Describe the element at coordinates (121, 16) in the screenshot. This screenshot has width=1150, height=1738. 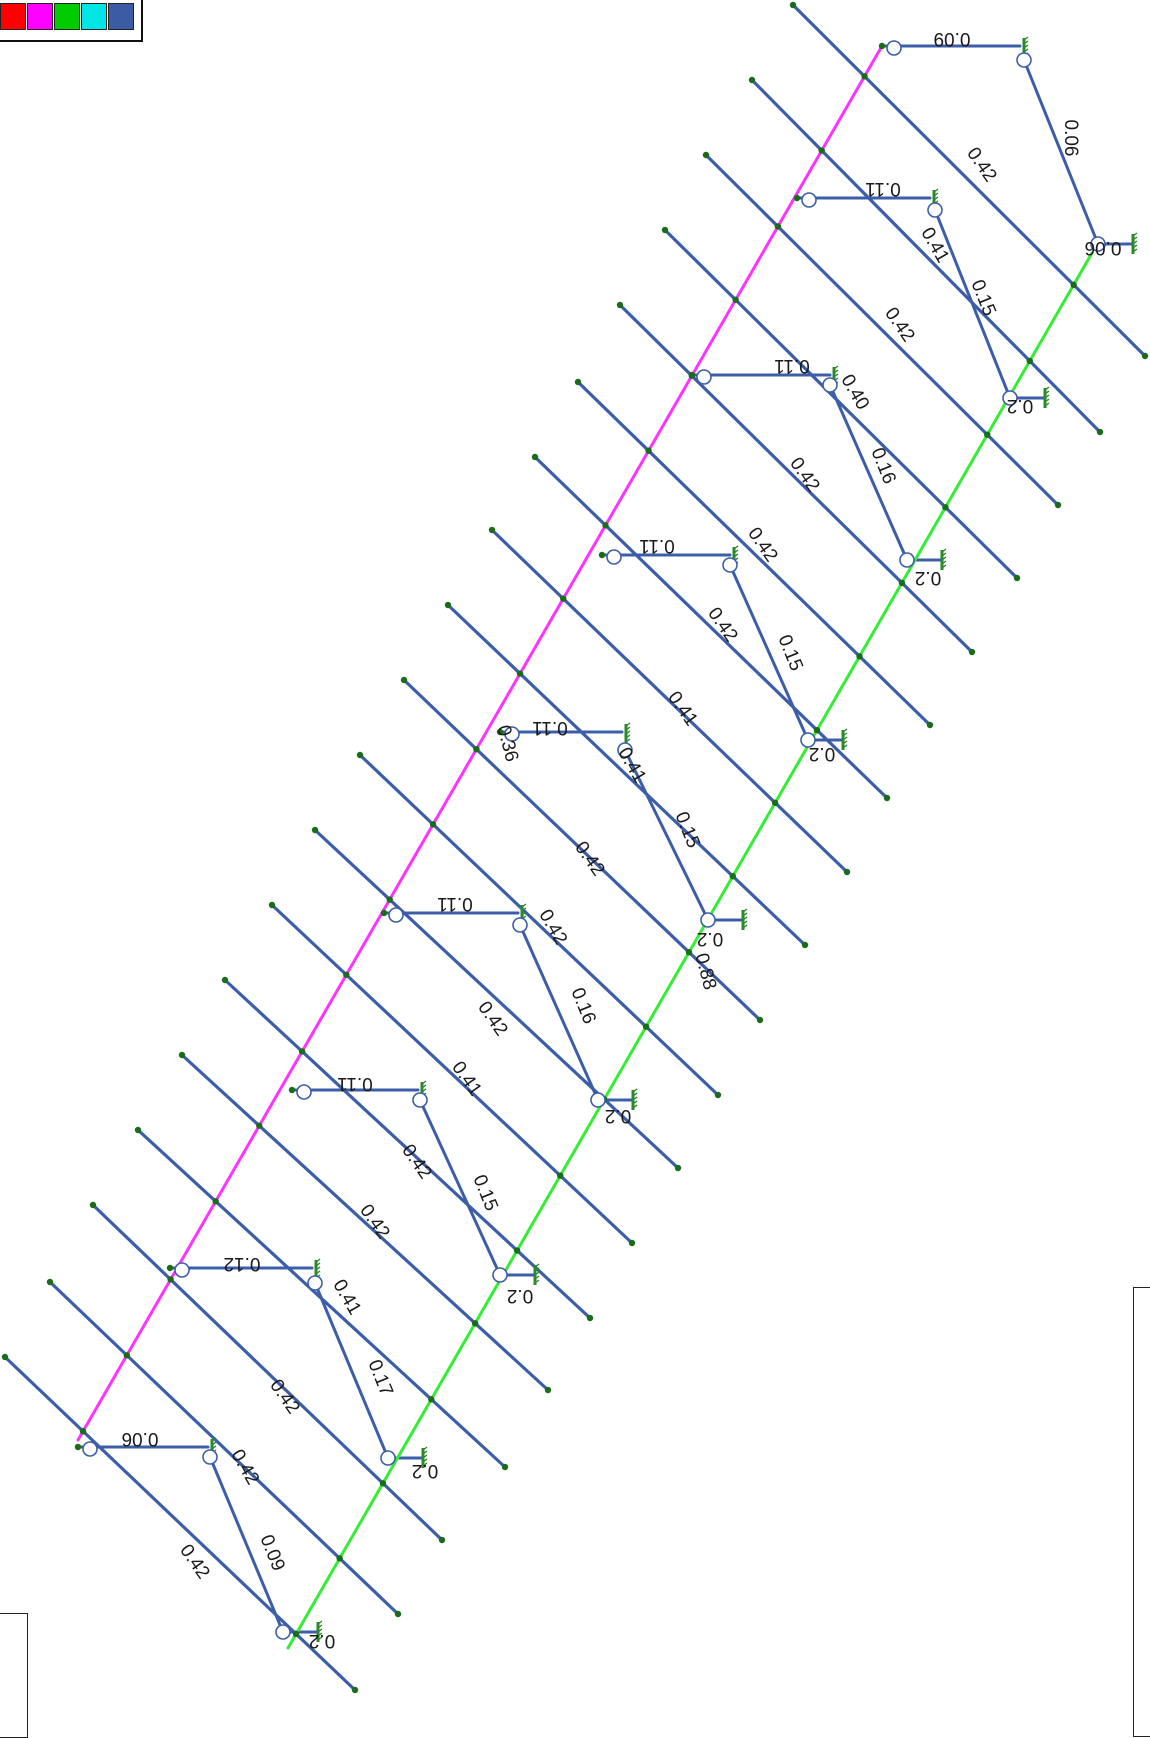
I see `legend-swatch-blue` at that location.